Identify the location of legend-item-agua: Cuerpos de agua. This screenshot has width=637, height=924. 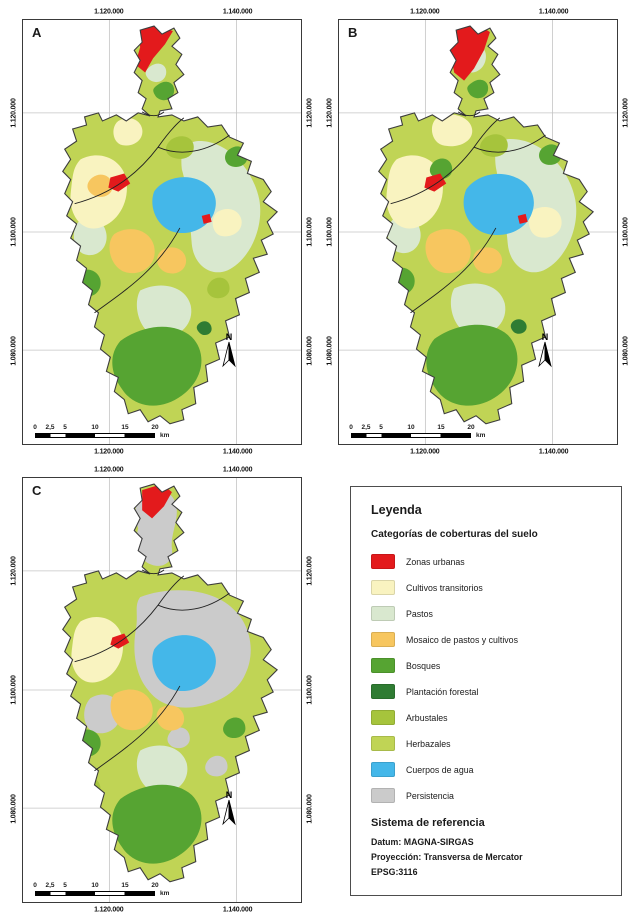
(486, 769).